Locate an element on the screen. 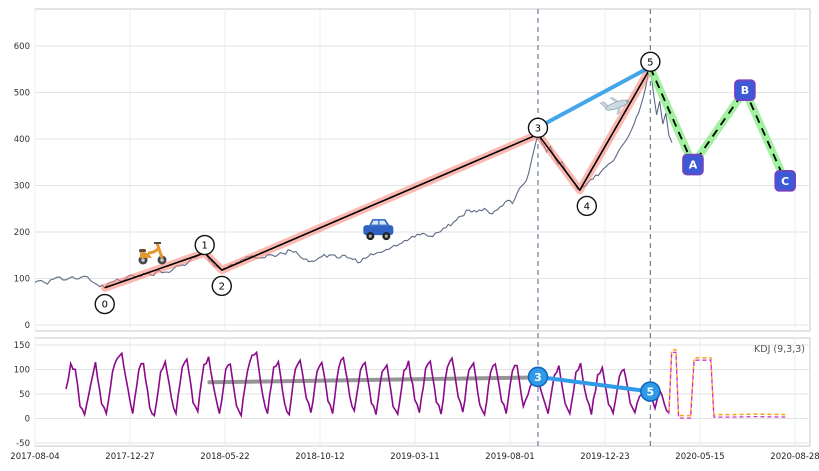 This screenshot has width=819, height=471. svg-text: 1 is located at coordinates (205, 246).